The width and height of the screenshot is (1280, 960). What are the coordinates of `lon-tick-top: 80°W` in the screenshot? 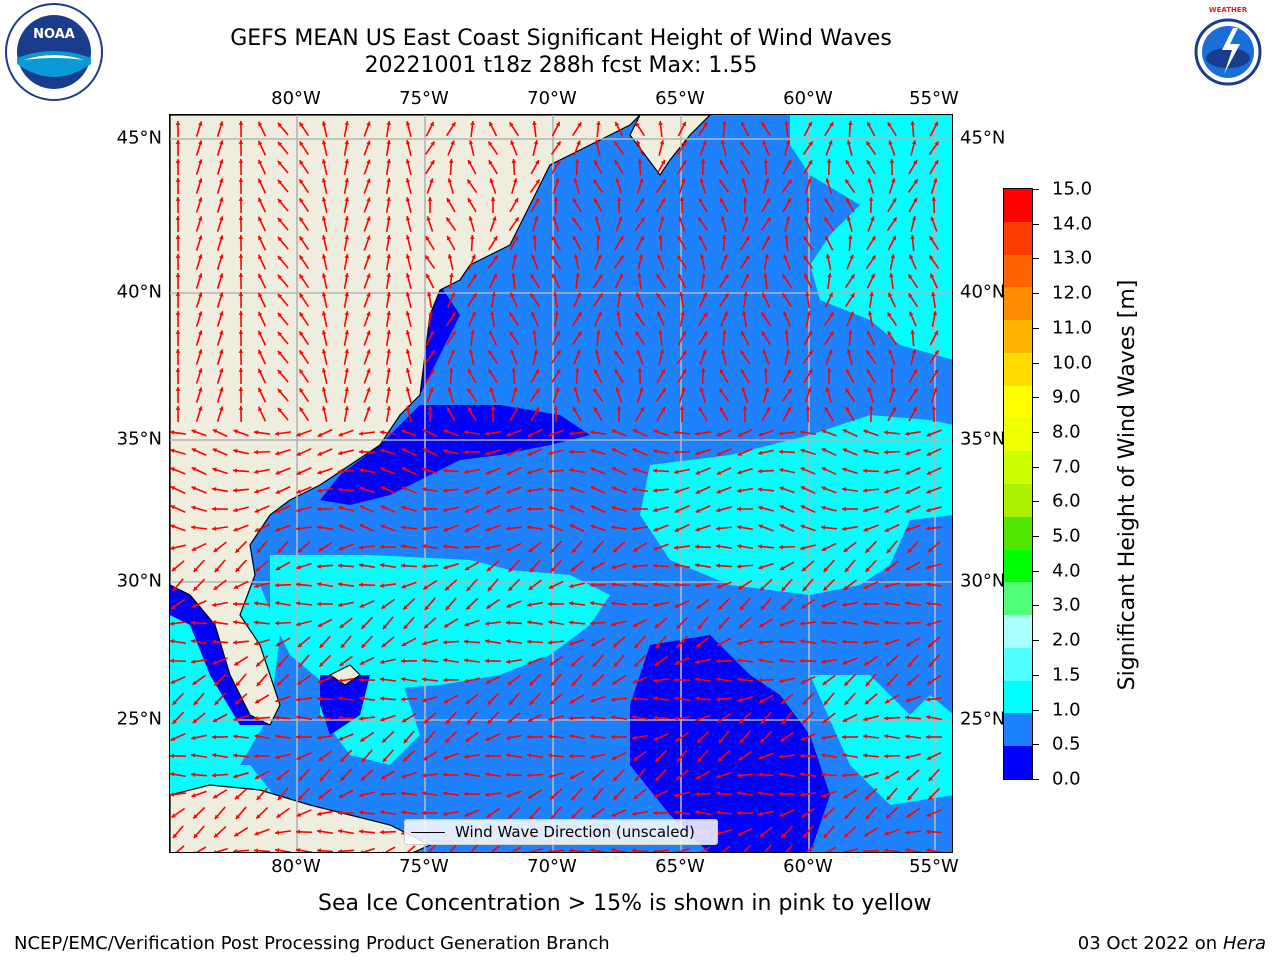 It's located at (296, 98).